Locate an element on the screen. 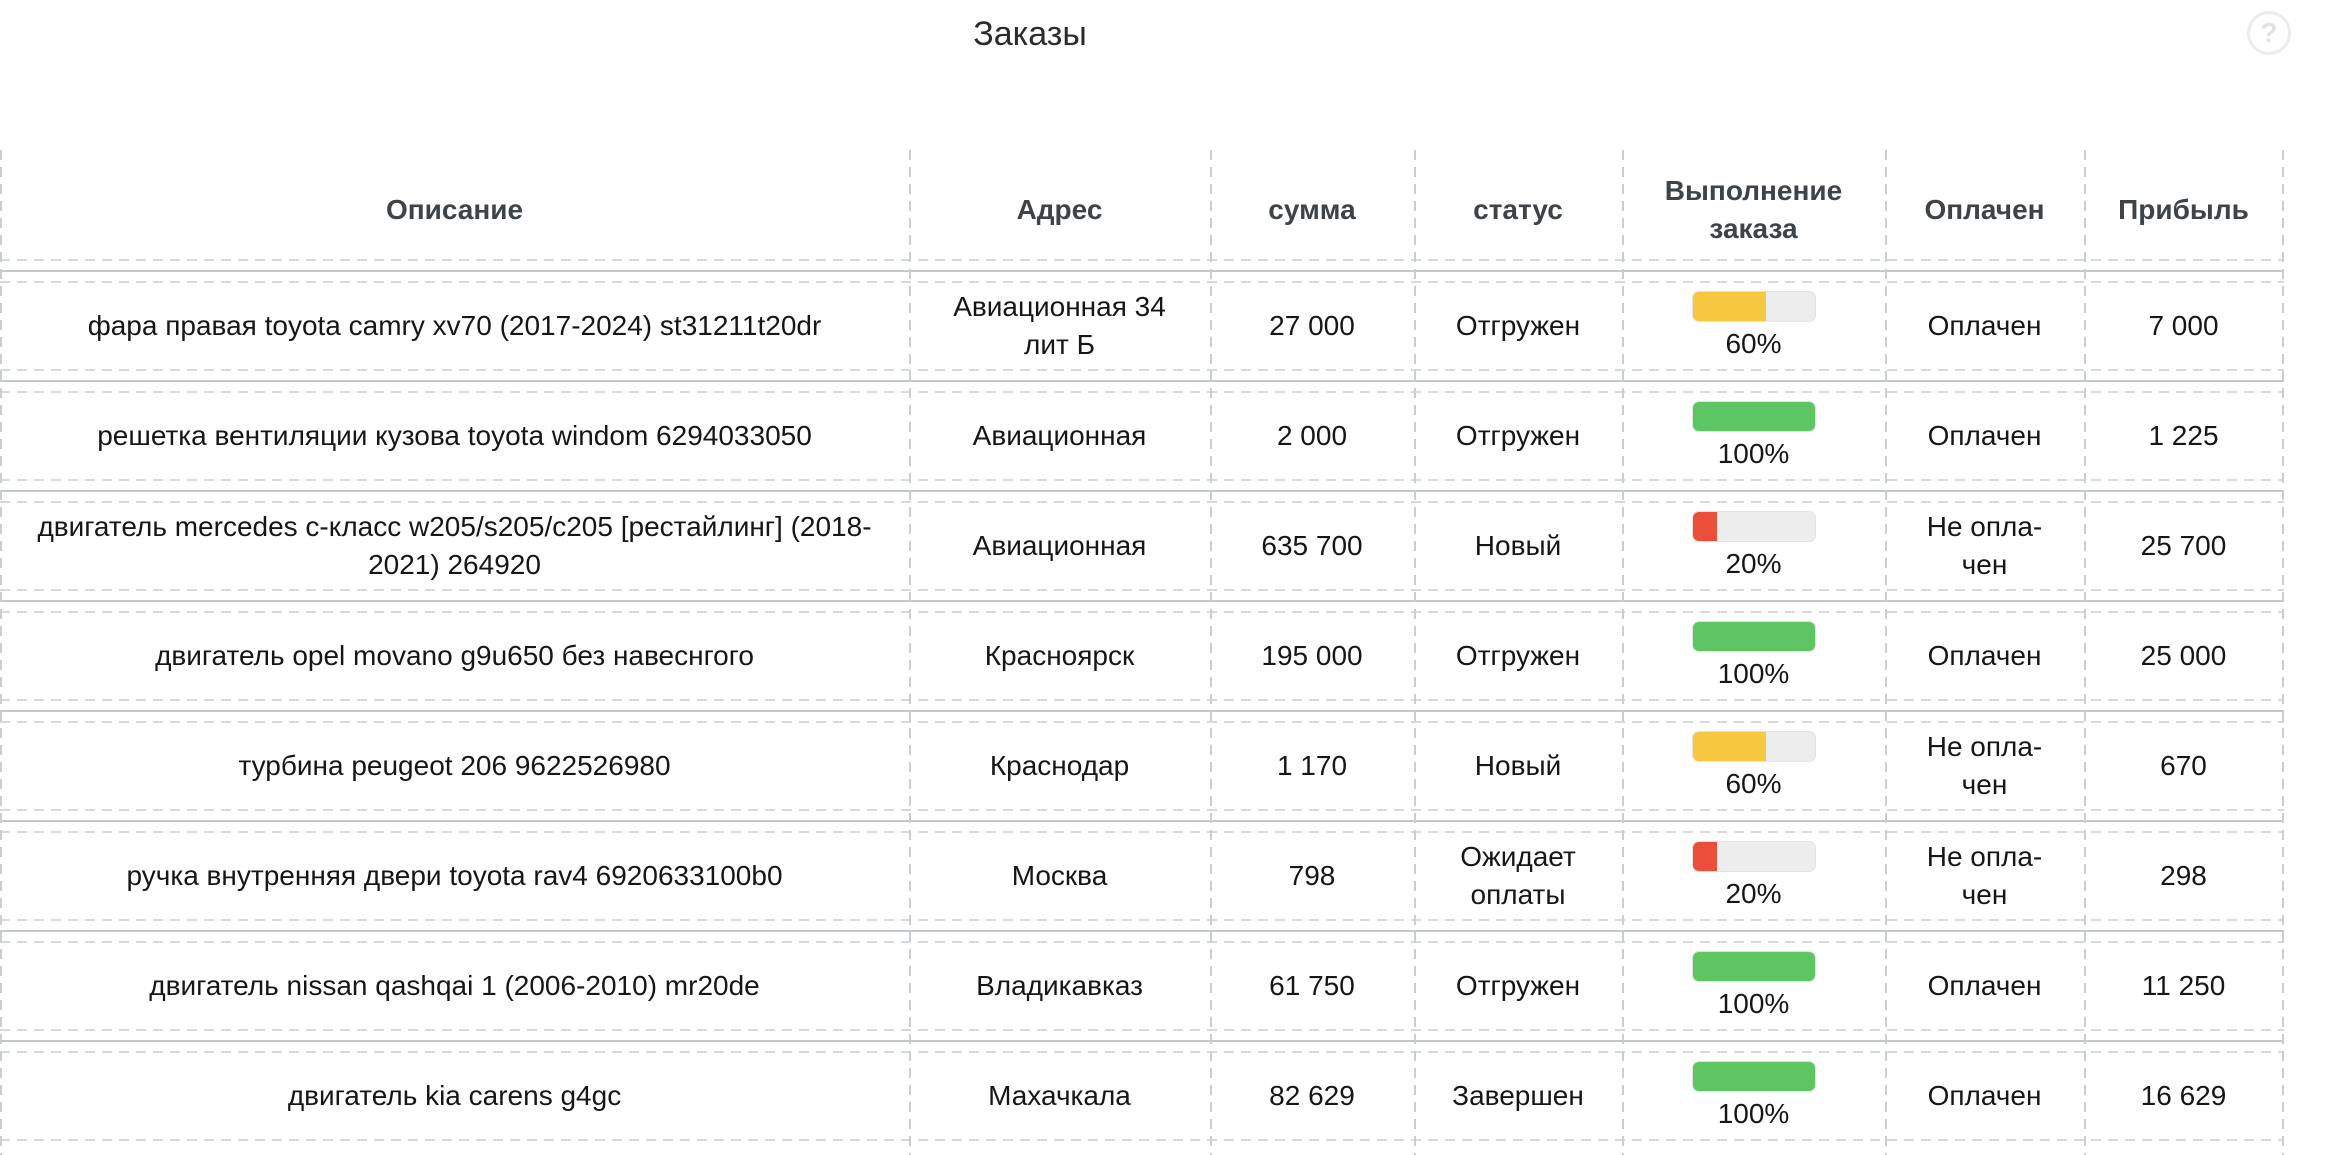 This screenshot has width=2336, height=1155. cell-profit: 670 is located at coordinates (2183, 765).